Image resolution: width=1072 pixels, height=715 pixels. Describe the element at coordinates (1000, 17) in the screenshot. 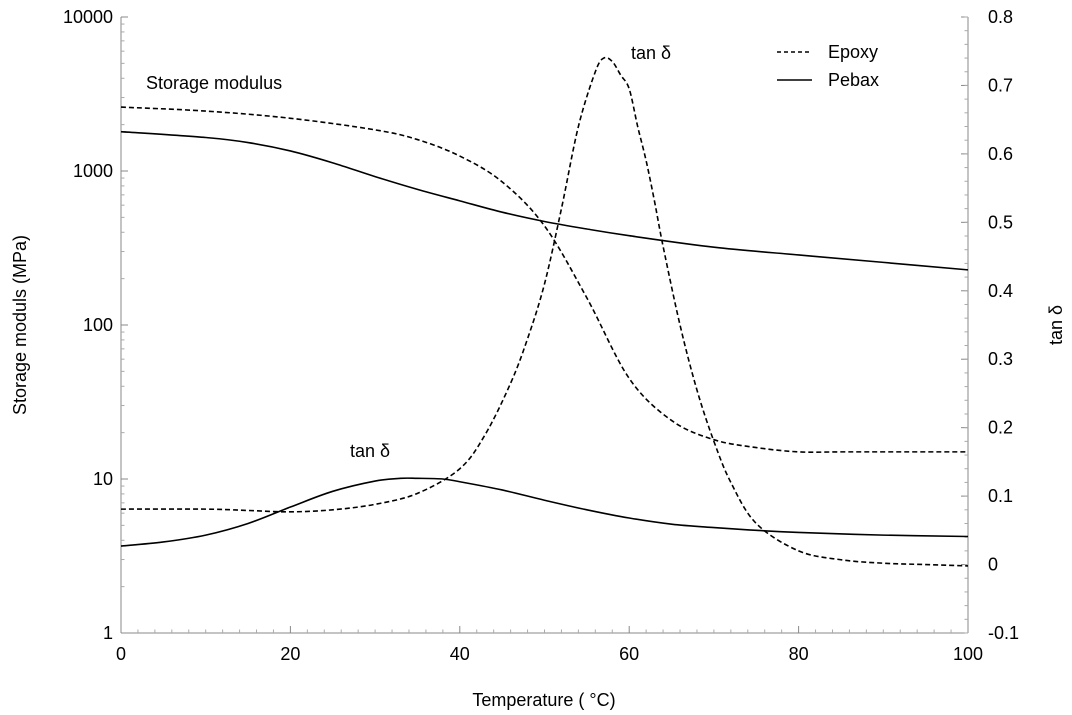

I see `y-right-tick-label: 0.8` at that location.